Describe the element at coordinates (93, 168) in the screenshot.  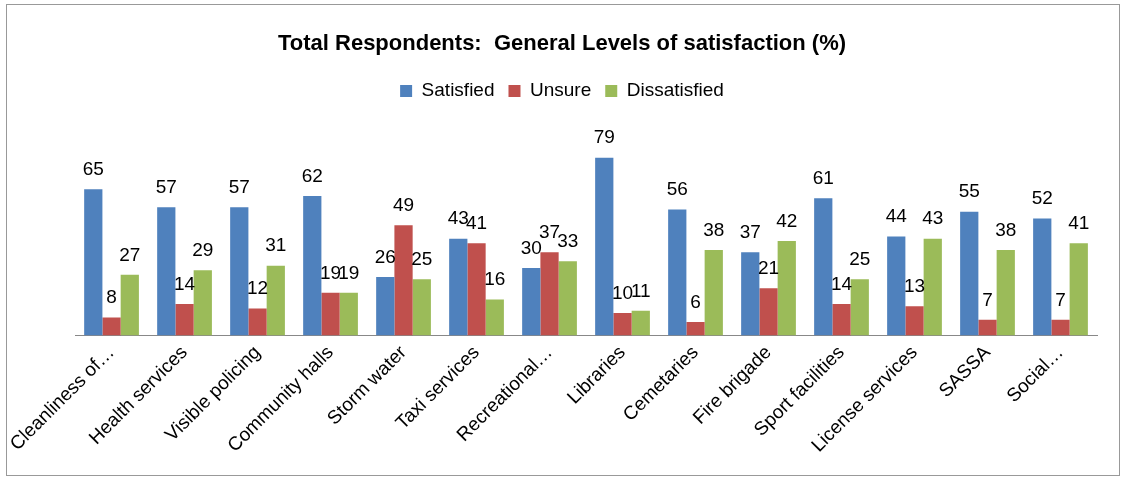
I see `data-label: 65` at that location.